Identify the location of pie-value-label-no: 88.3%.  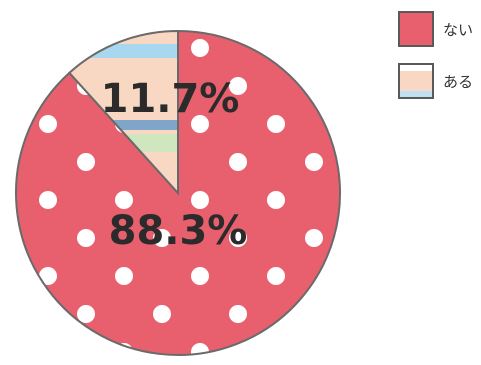
(178, 231).